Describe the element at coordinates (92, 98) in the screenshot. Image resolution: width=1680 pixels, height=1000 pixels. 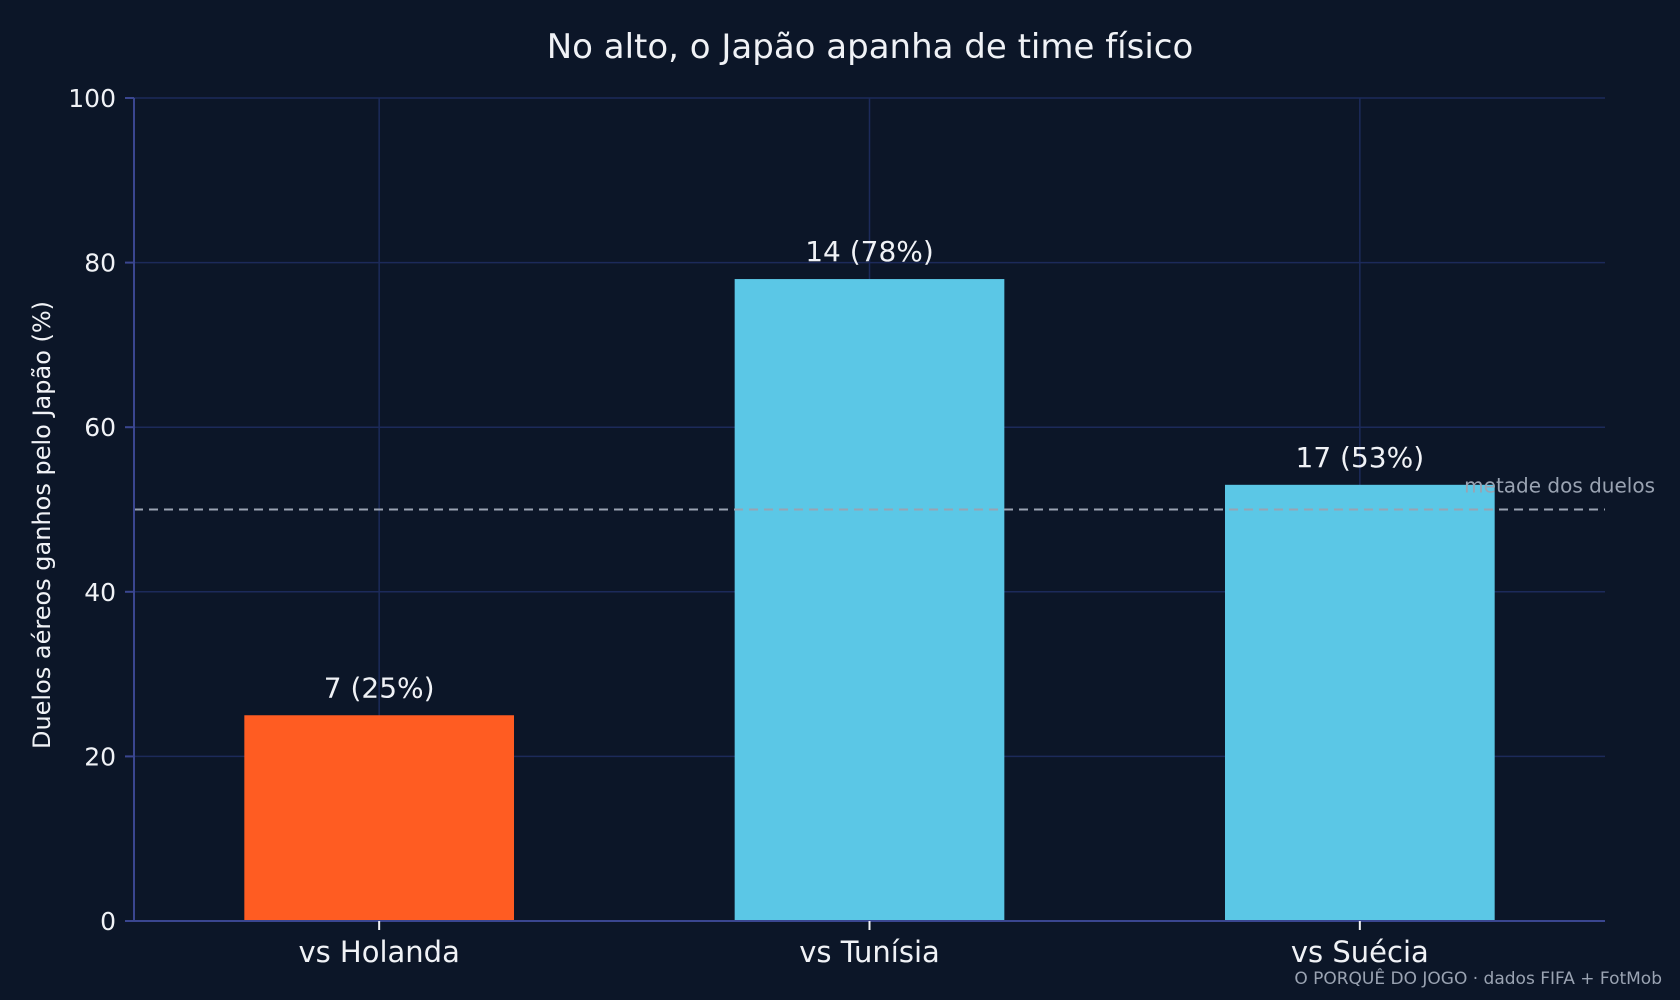
I see `y-tick-label: 100` at that location.